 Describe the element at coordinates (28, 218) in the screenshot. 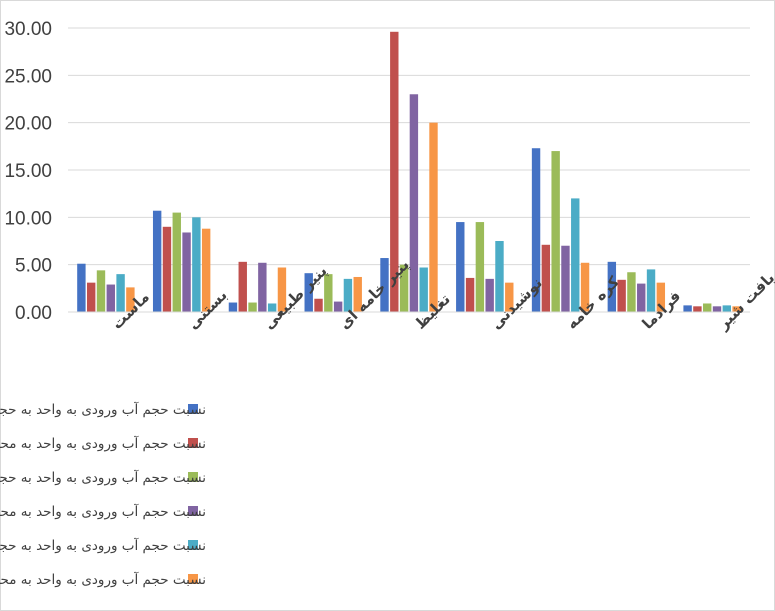

I see `y-tick-label: 10.00` at that location.